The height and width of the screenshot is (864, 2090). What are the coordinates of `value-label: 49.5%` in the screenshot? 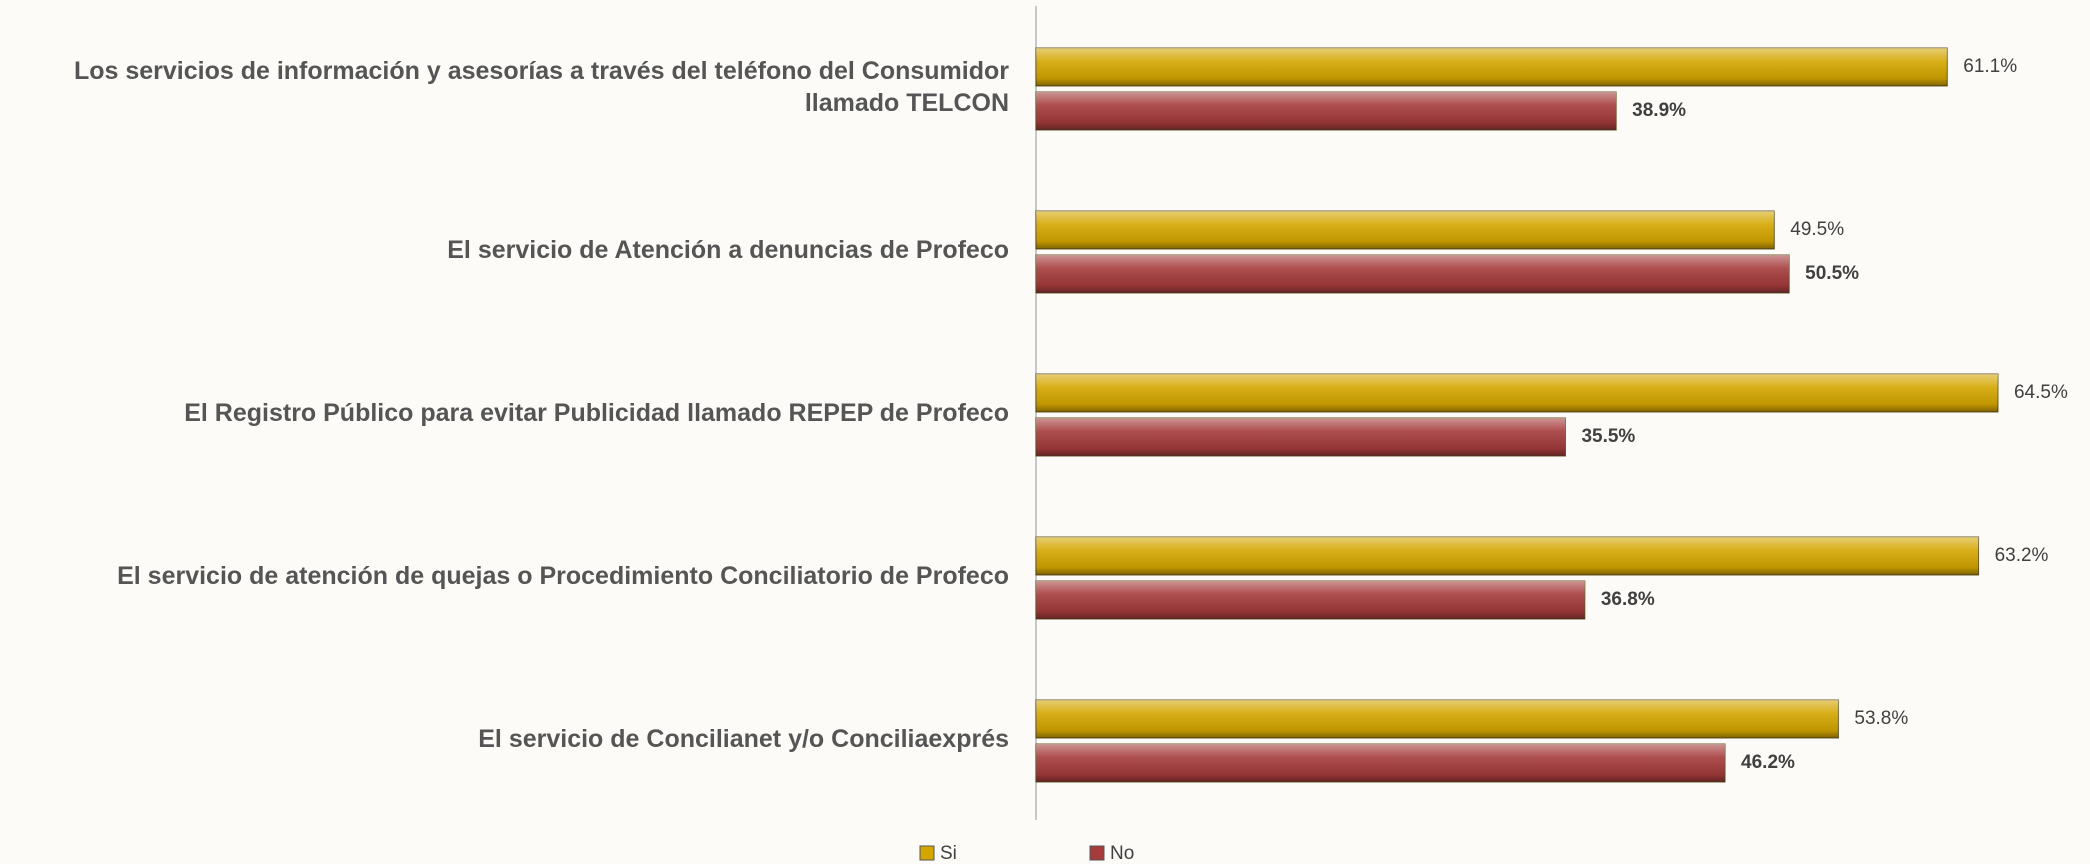 It's located at (1817, 229).